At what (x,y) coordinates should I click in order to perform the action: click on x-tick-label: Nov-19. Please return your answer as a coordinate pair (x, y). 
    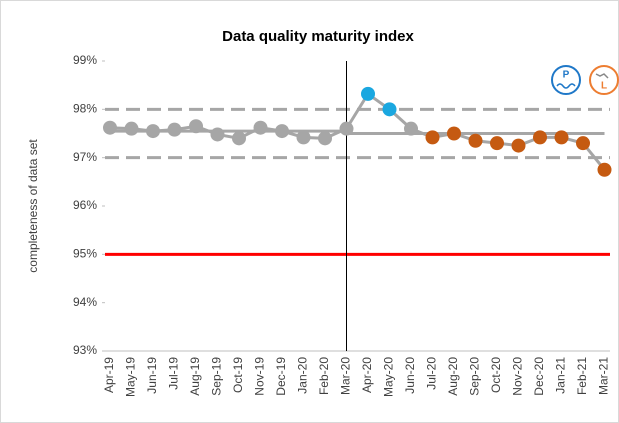
    Looking at the image, I should click on (260, 376).